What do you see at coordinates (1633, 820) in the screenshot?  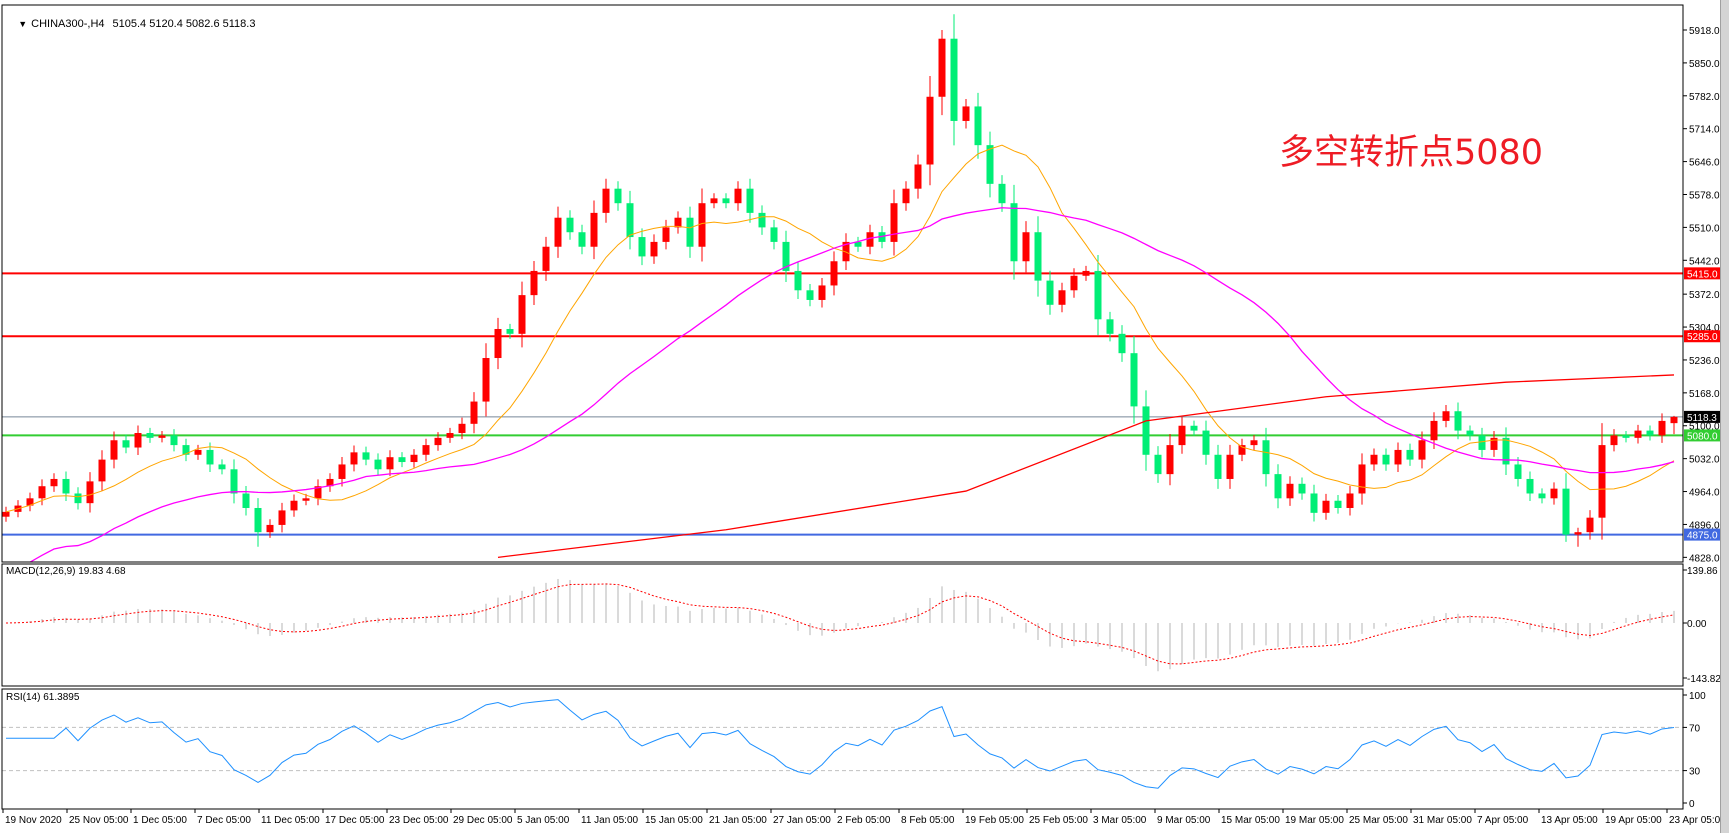 I see `time-tick-label: 19 Apr 05:00` at bounding box center [1633, 820].